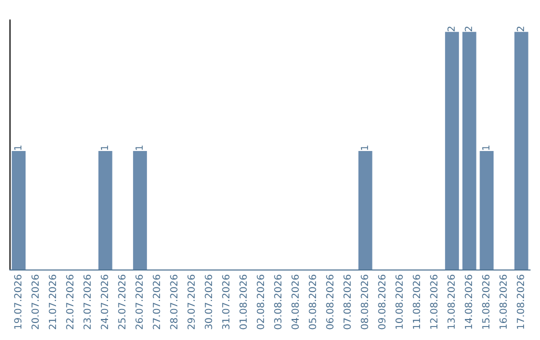  I want to click on x-tick-label: 16.08.2026, so click(503, 301).